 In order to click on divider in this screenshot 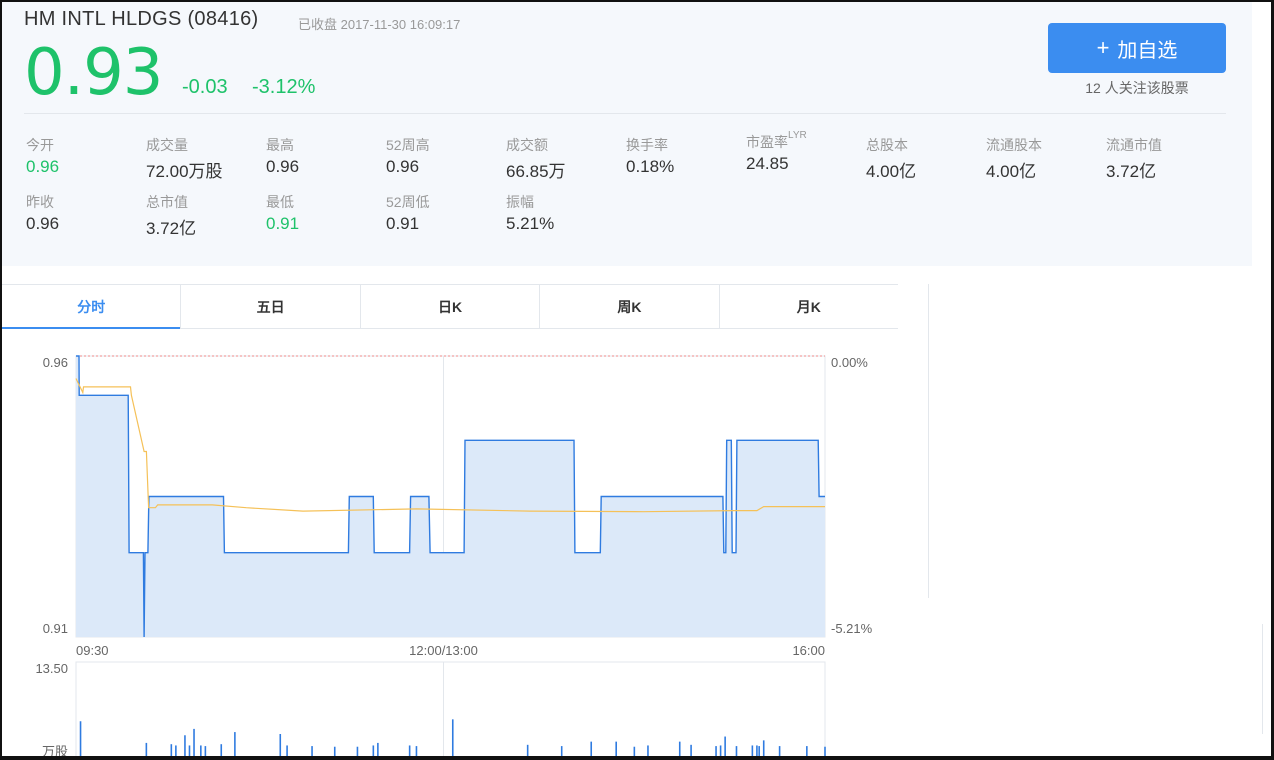, I will do `click(625, 113)`.